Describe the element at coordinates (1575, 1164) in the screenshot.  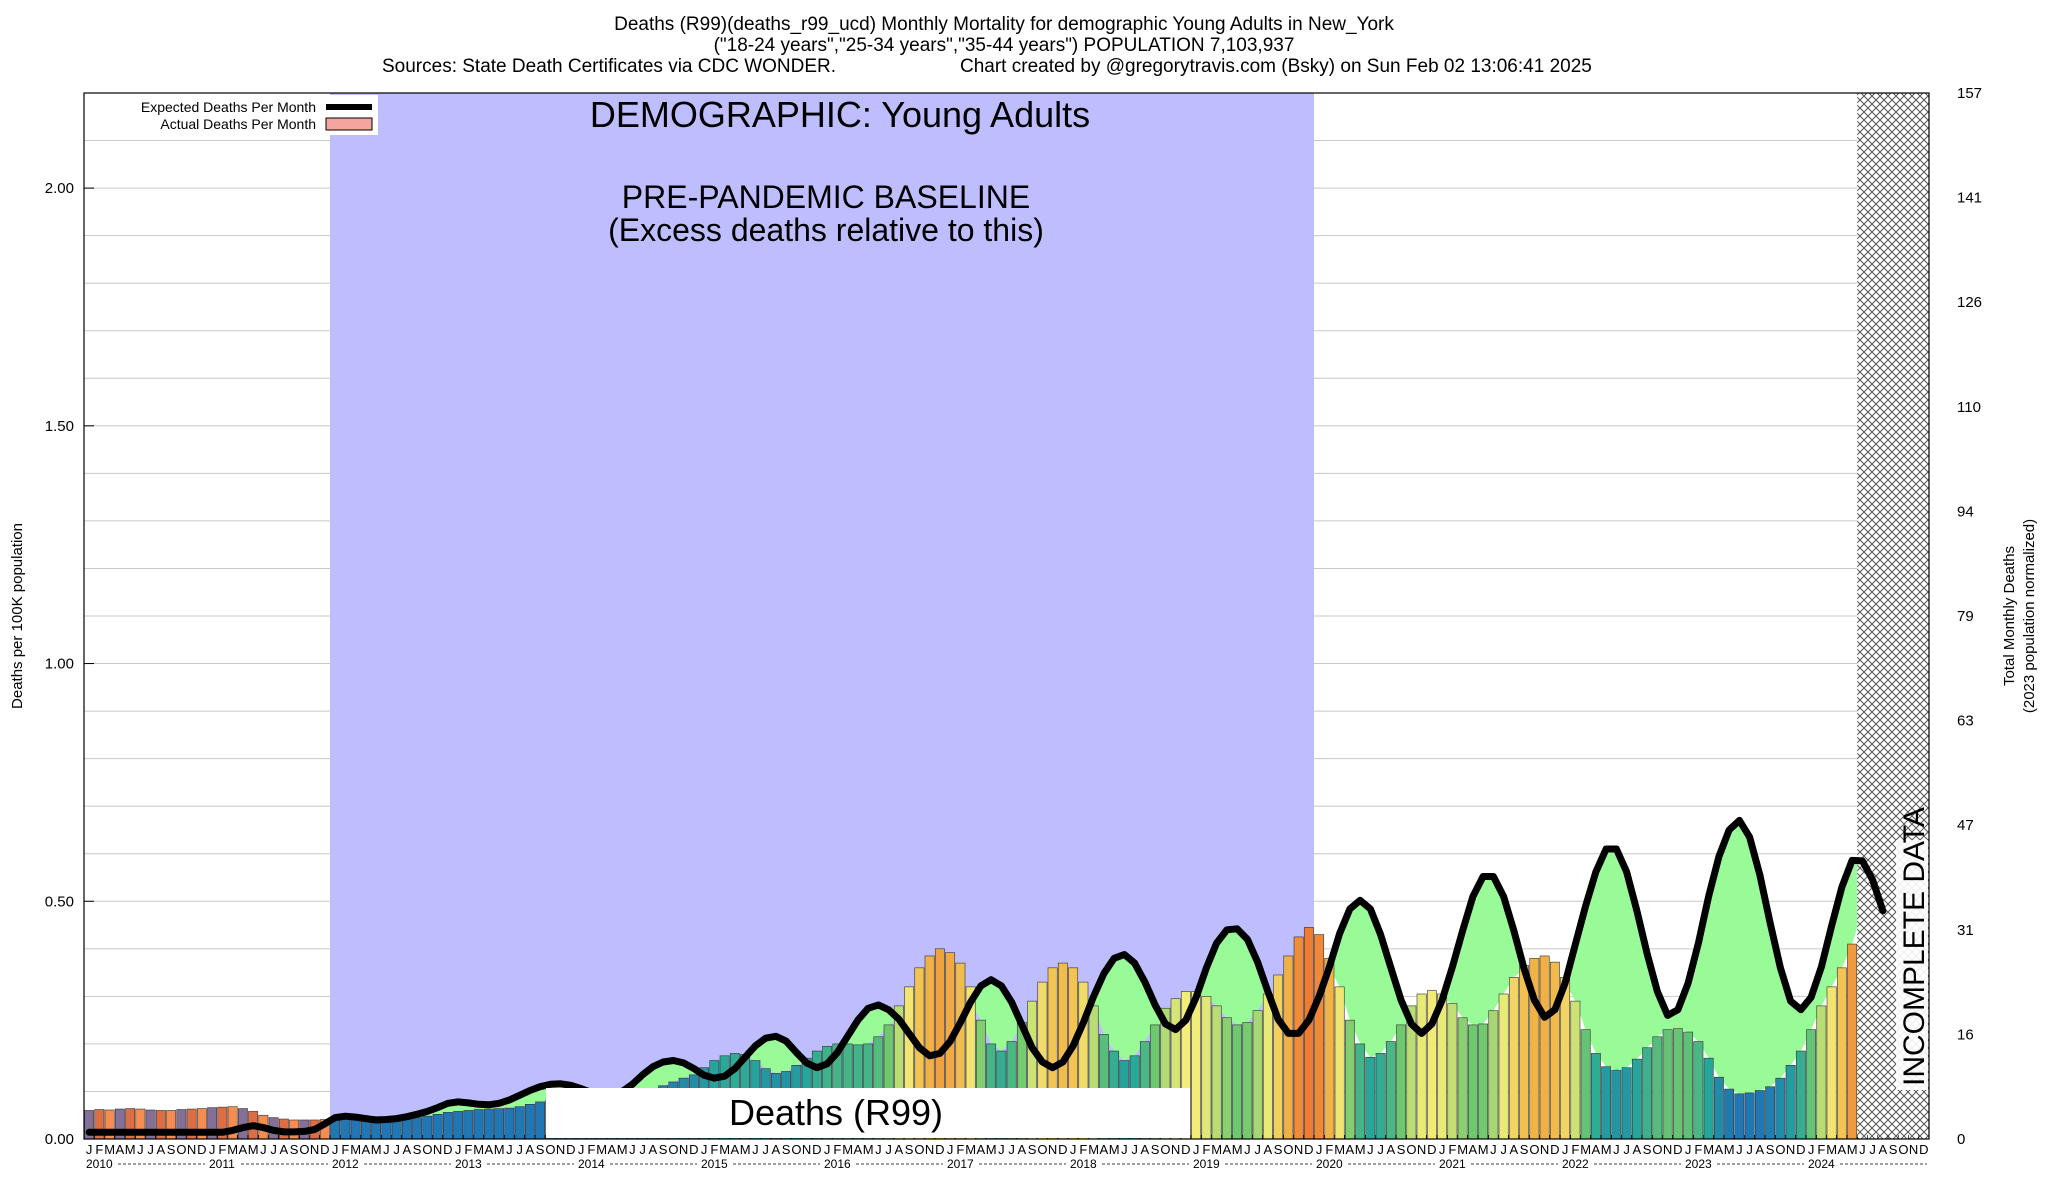
I see `year-label: 2022` at that location.